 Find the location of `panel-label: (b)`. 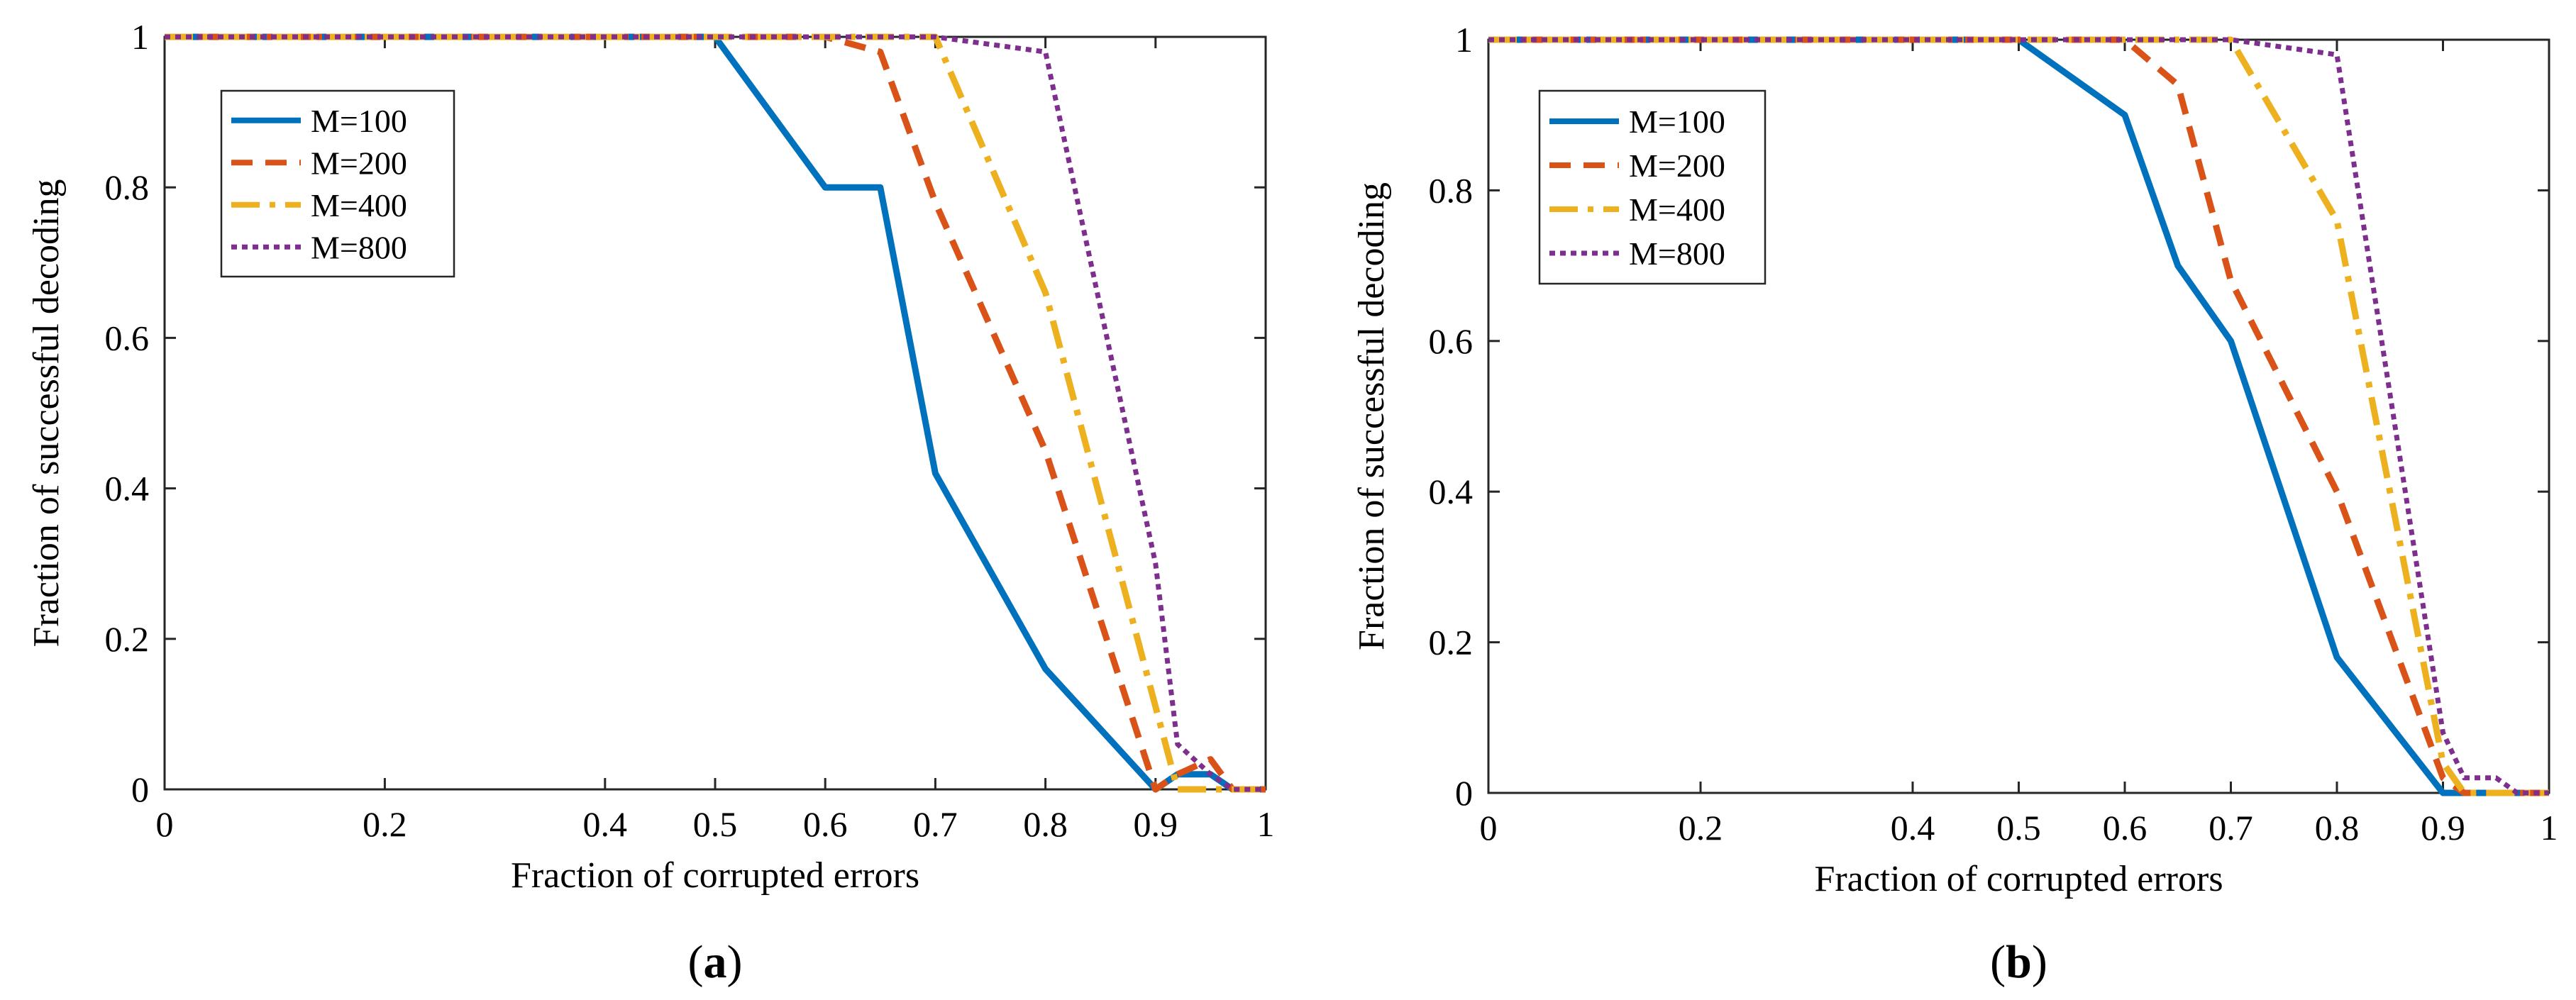

panel-label: (b) is located at coordinates (2018, 962).